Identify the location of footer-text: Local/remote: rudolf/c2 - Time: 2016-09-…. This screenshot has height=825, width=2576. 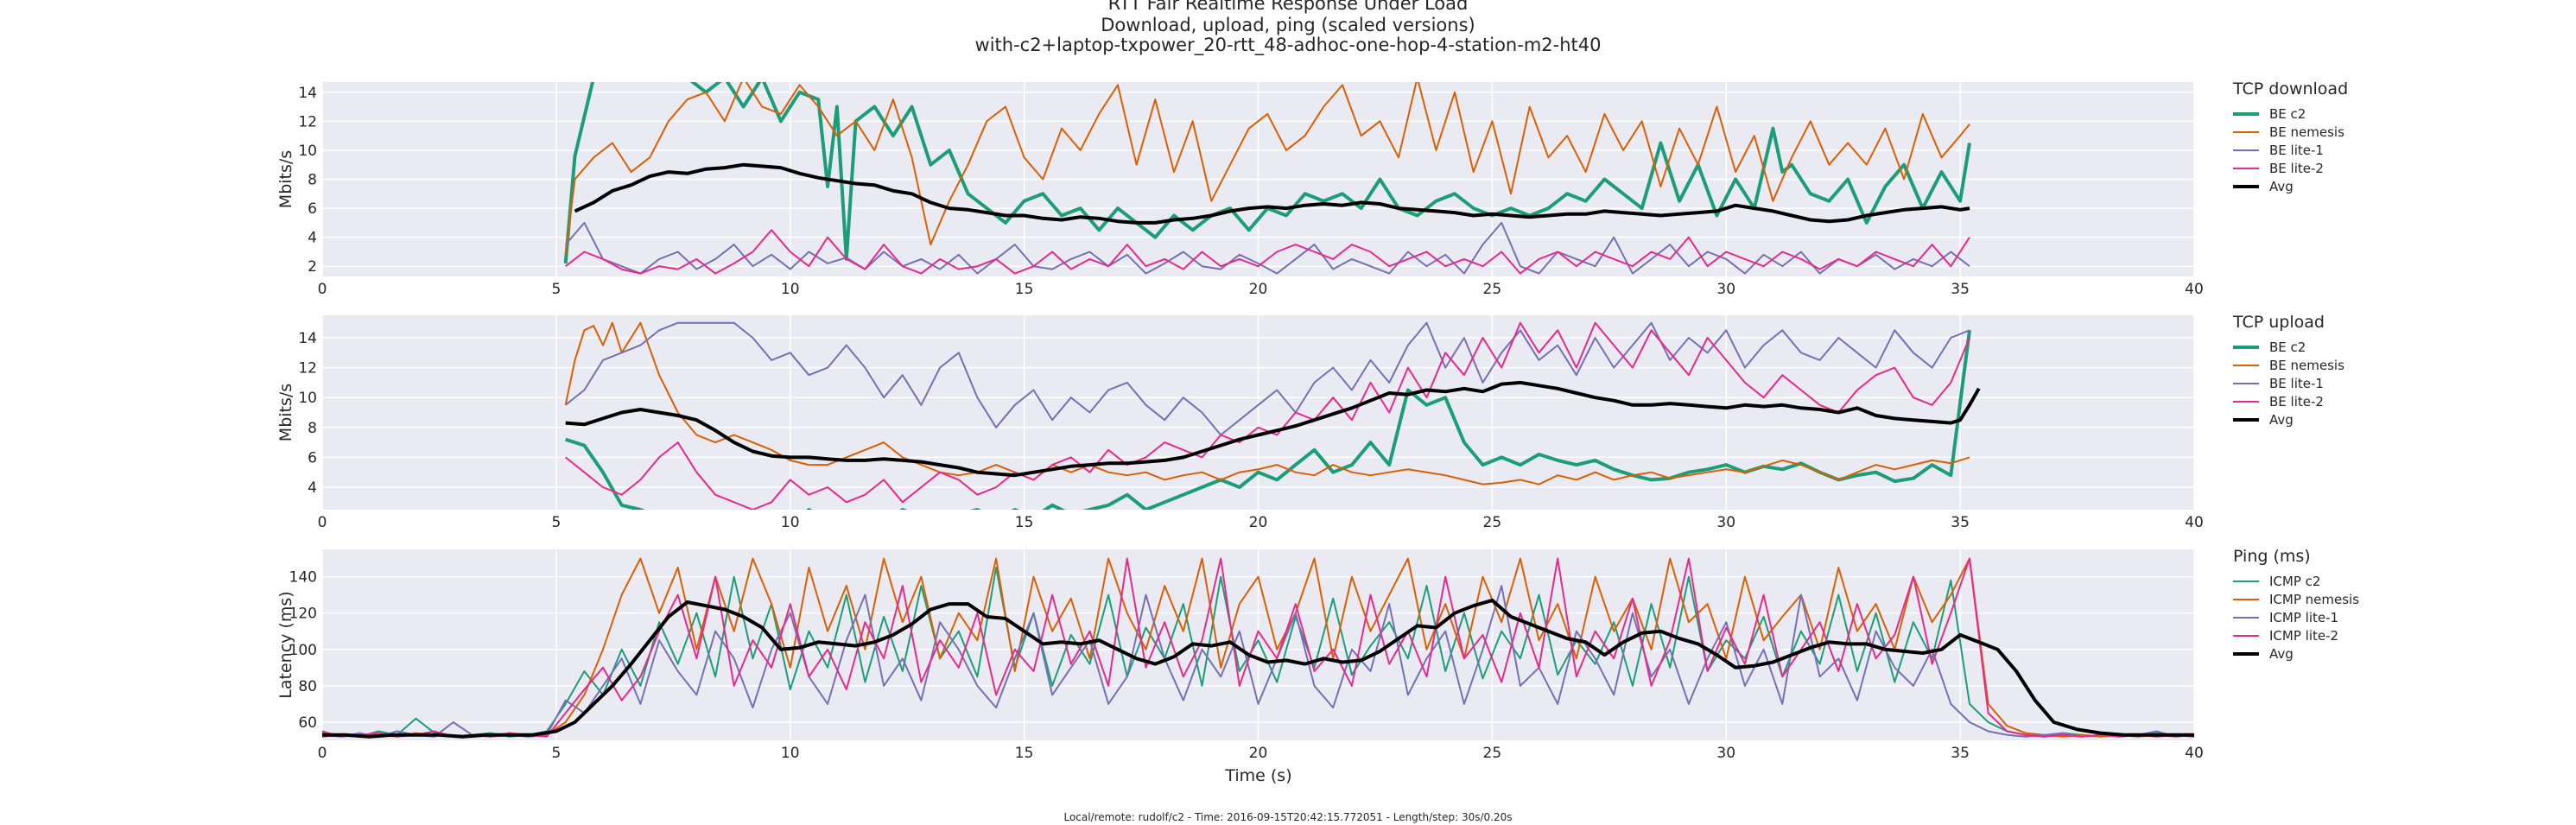
(1287, 817).